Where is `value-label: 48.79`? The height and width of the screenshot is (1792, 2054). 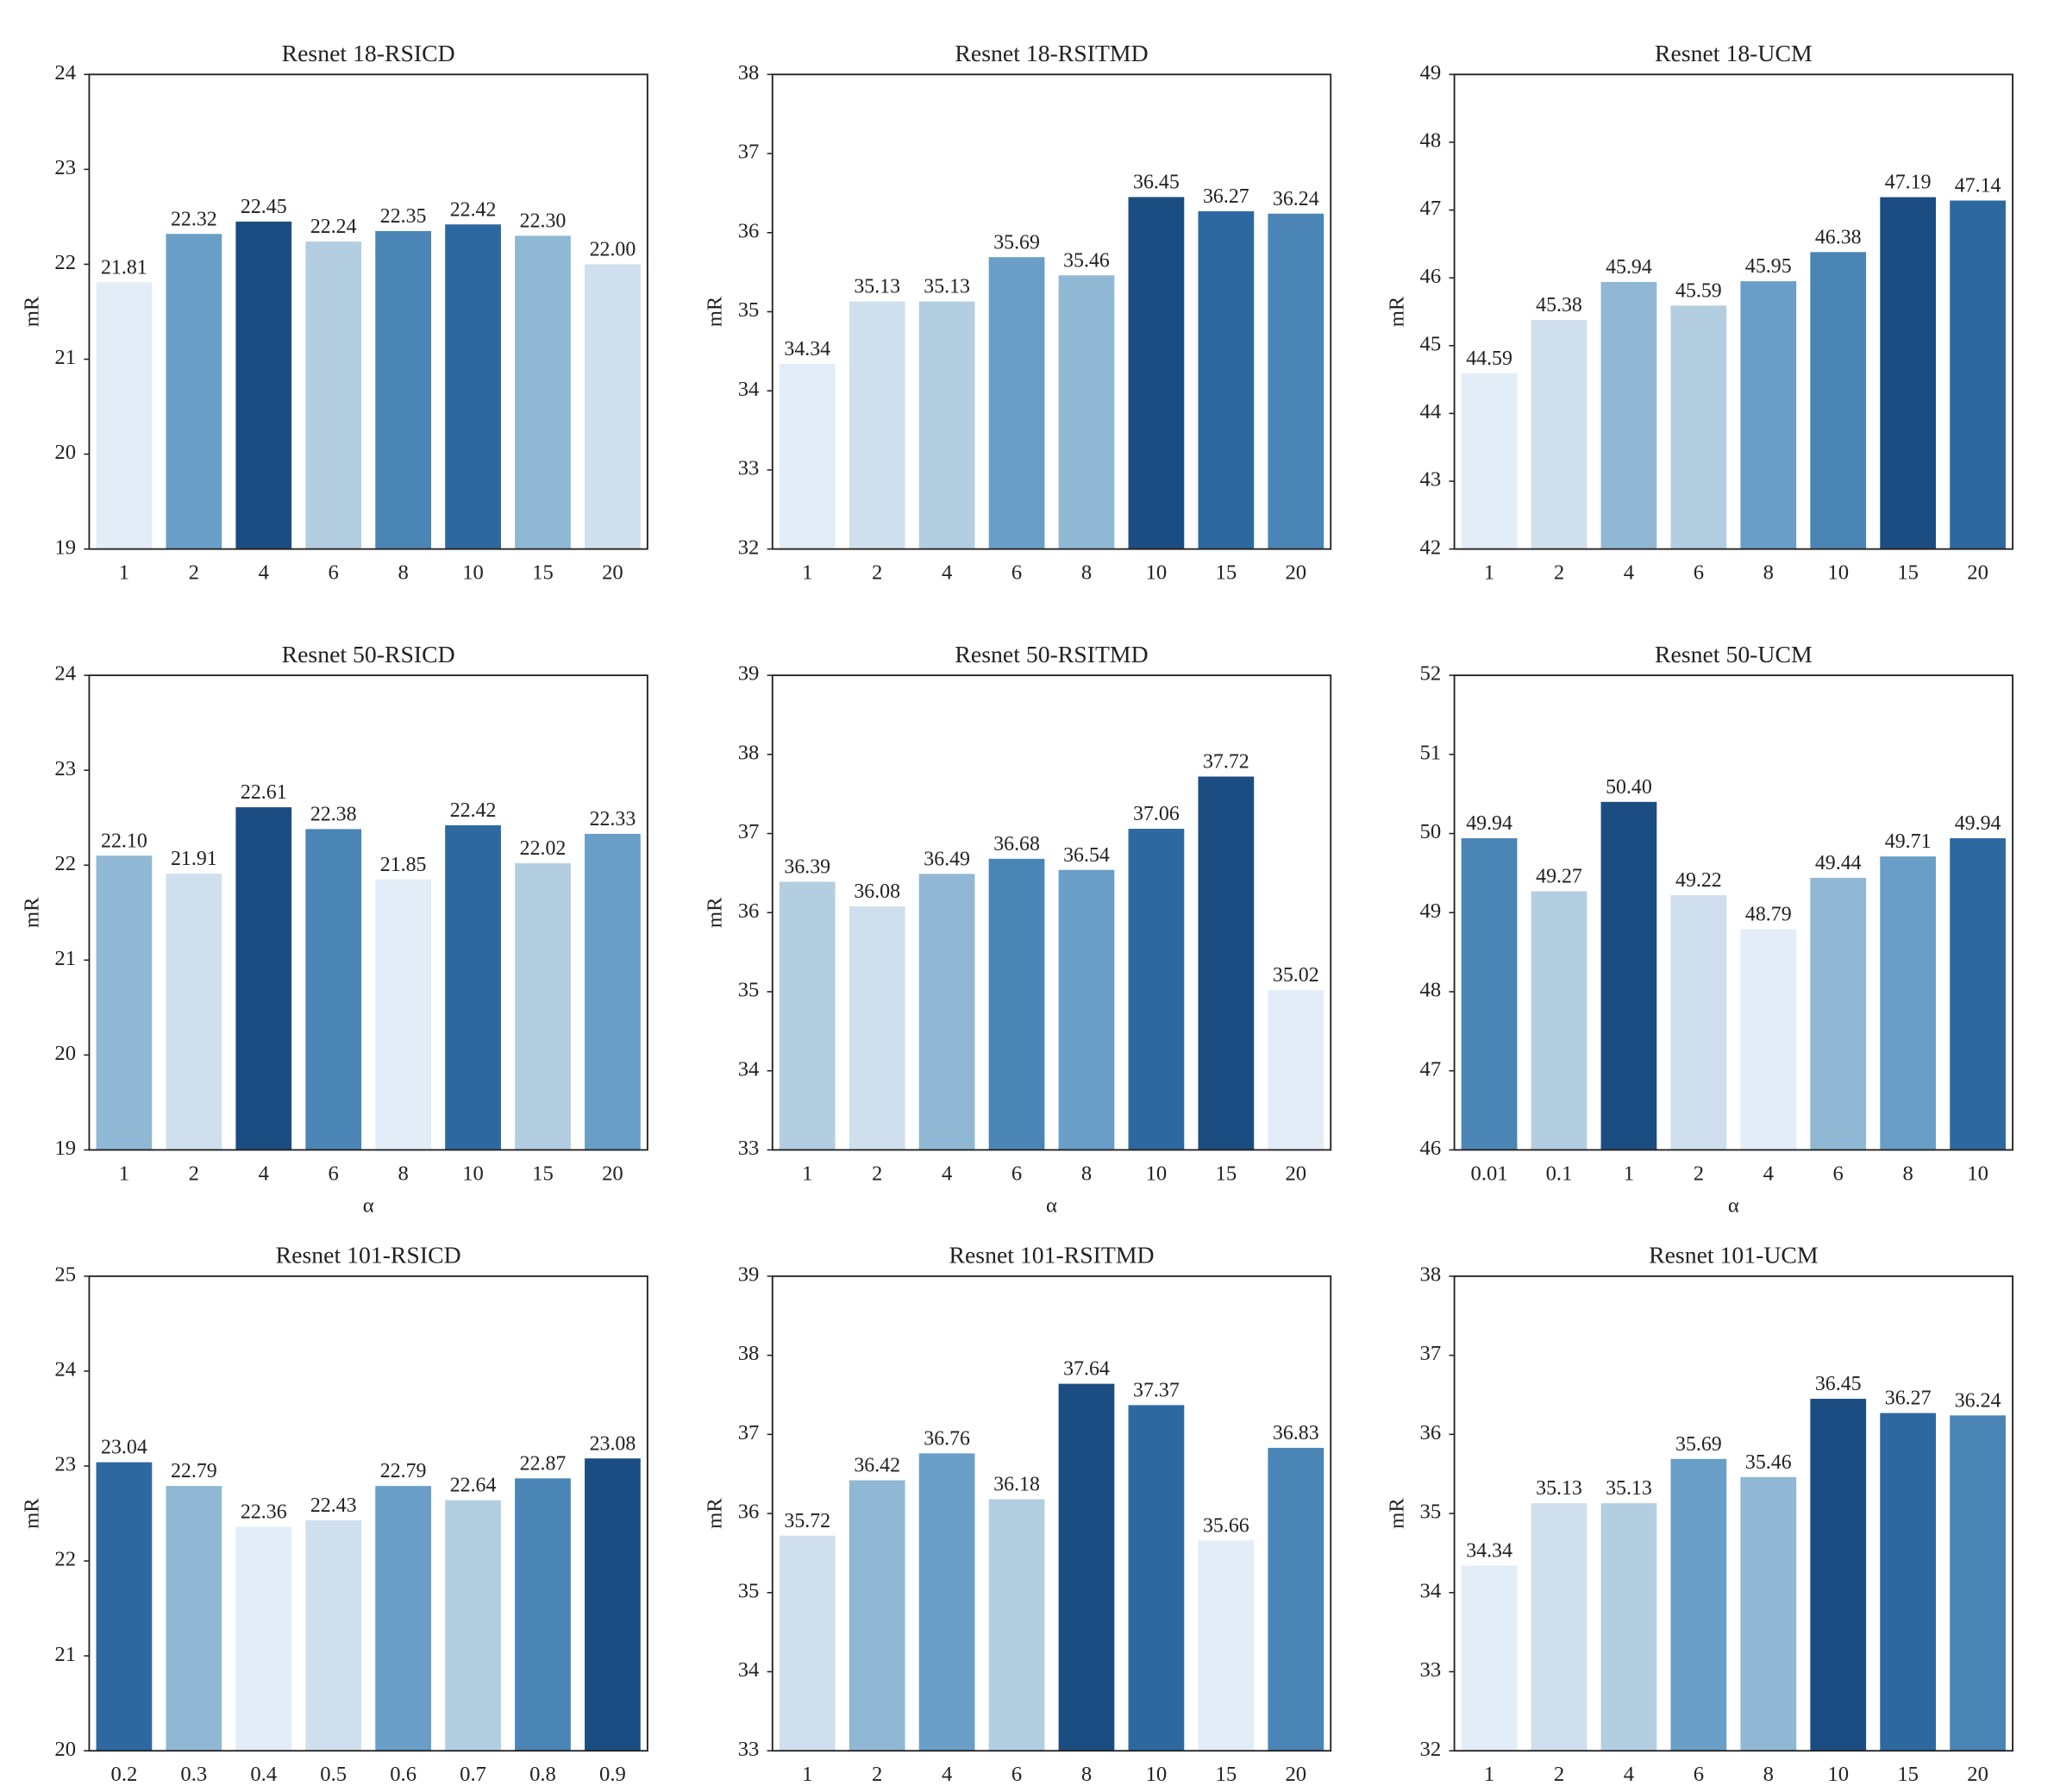 value-label: 48.79 is located at coordinates (1768, 915).